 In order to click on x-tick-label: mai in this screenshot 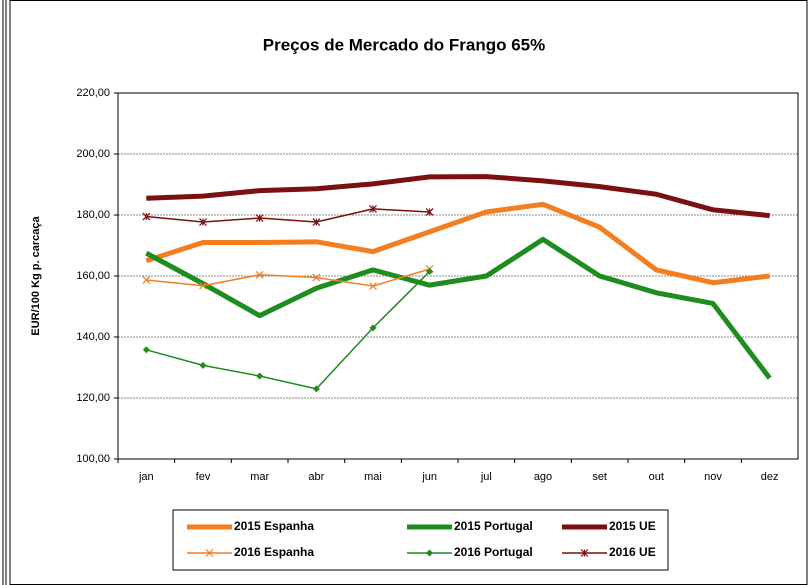, I will do `click(373, 477)`.